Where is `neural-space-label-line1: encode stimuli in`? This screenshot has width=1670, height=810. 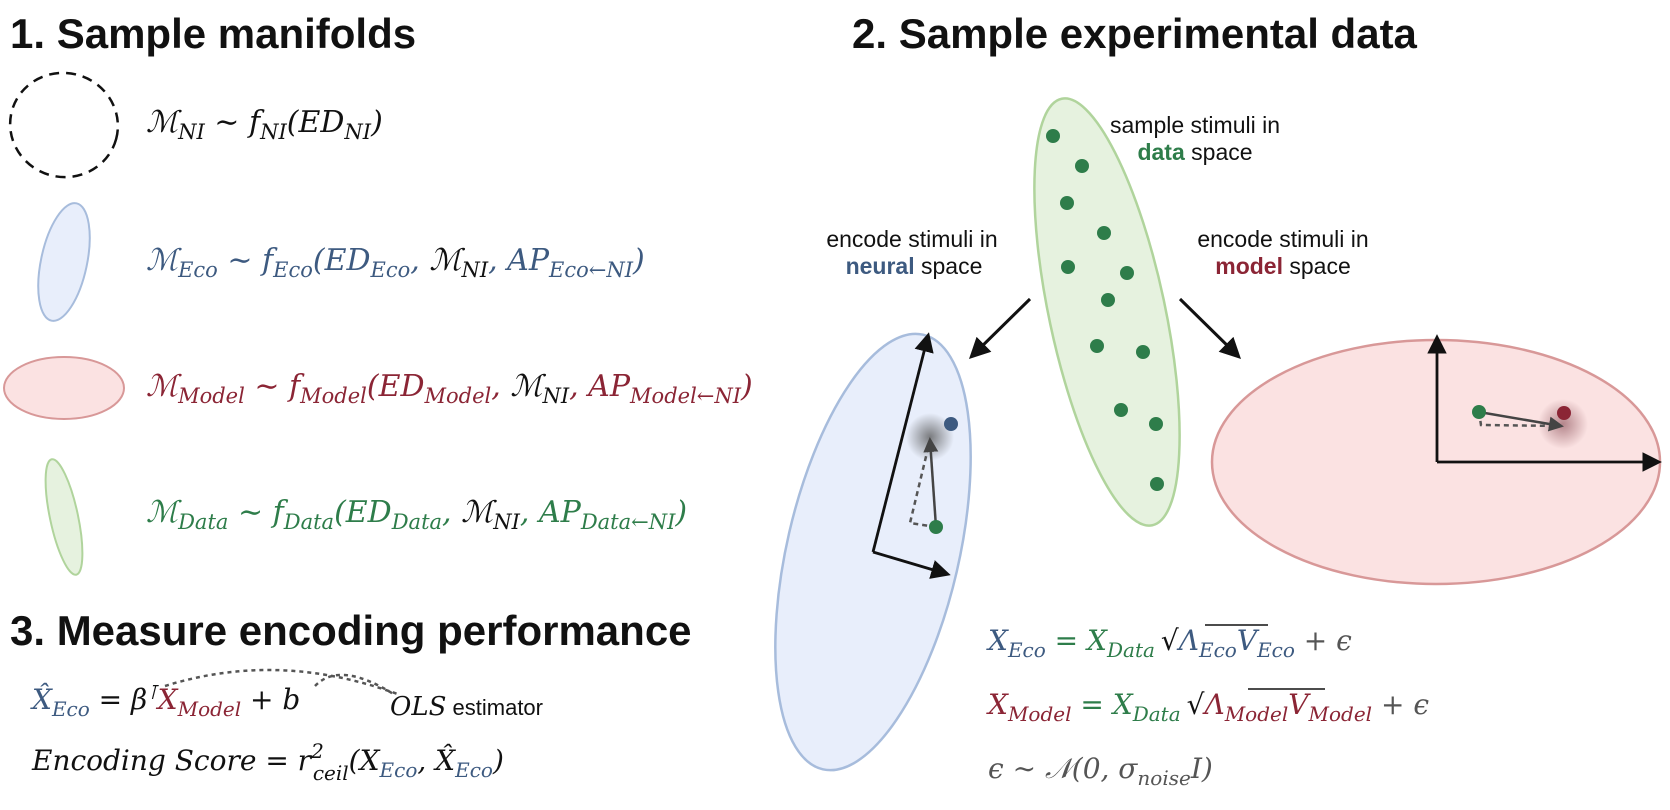
neural-space-label-line1: encode stimuli in is located at coordinates (911, 239).